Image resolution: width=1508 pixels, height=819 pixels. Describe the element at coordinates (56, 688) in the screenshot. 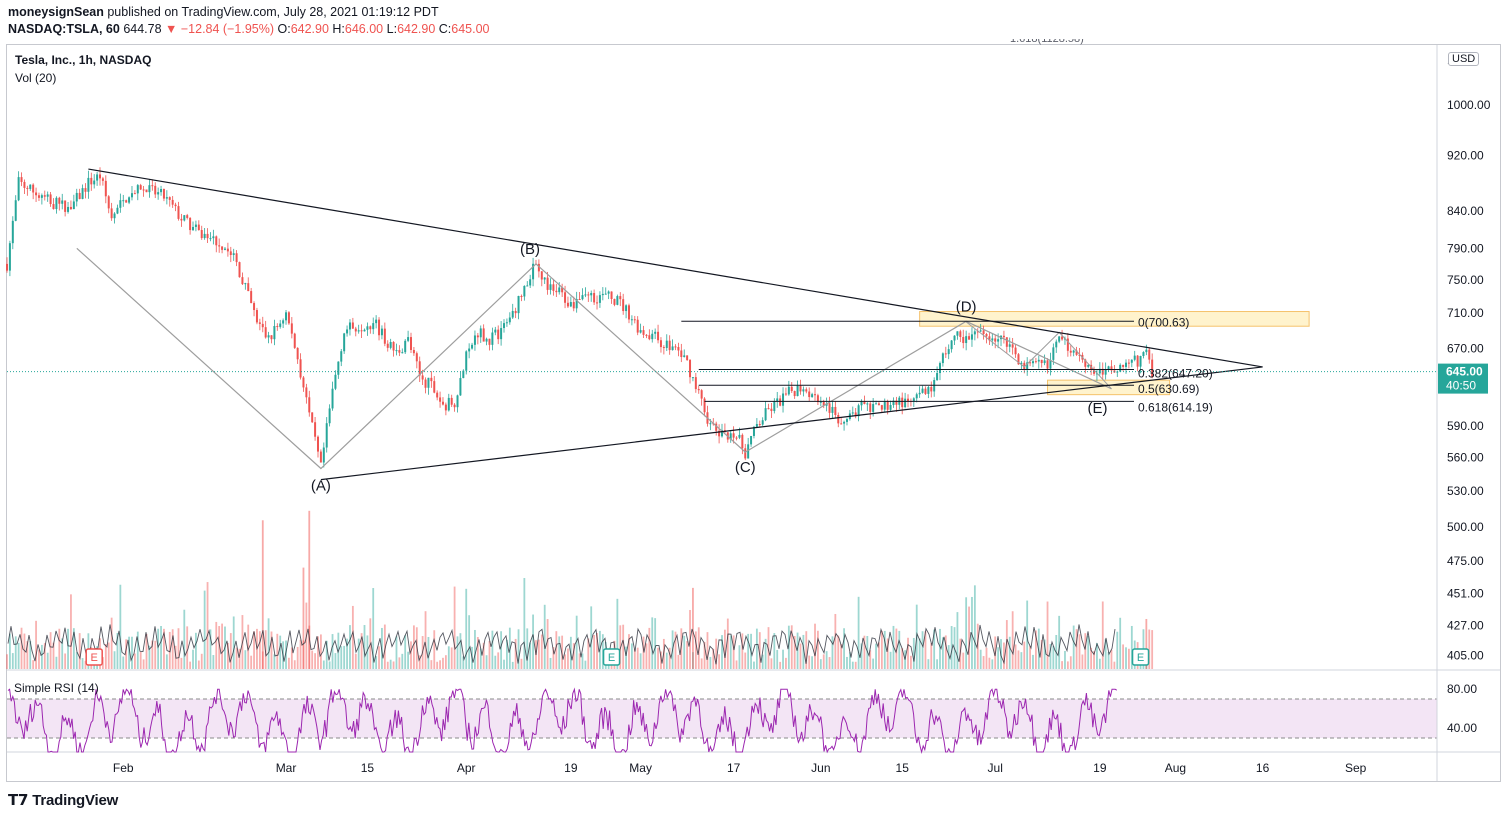

I see `legend-rsi: Simple RSI (14)` at that location.